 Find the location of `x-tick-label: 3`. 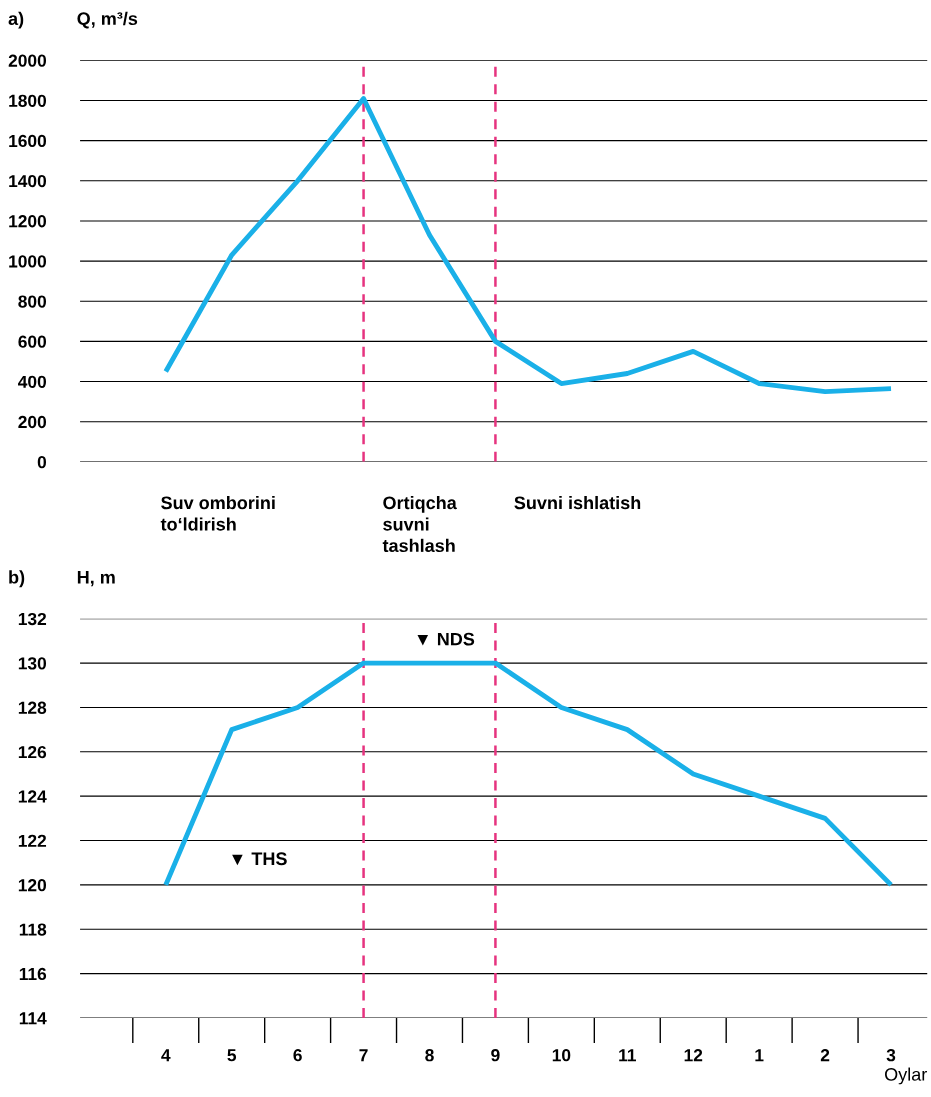

x-tick-label: 3 is located at coordinates (891, 1055).